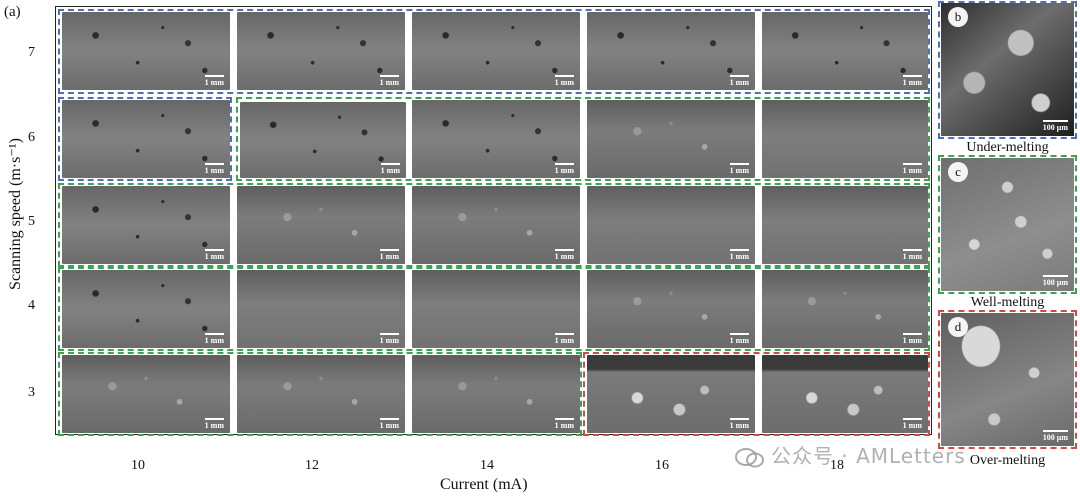 Image resolution: width=1080 pixels, height=497 pixels. Describe the element at coordinates (671, 51) in the screenshot. I see `sem-tile-v7-i16: 1 mm` at that location.